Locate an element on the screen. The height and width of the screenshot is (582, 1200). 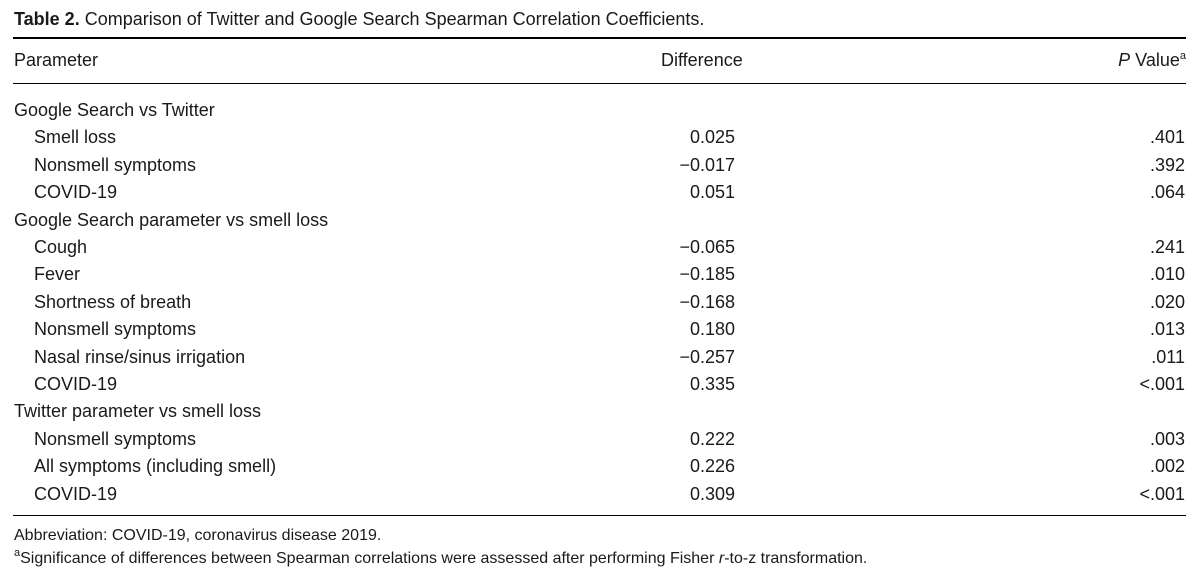
header-p-italic: P is located at coordinates (1124, 60).